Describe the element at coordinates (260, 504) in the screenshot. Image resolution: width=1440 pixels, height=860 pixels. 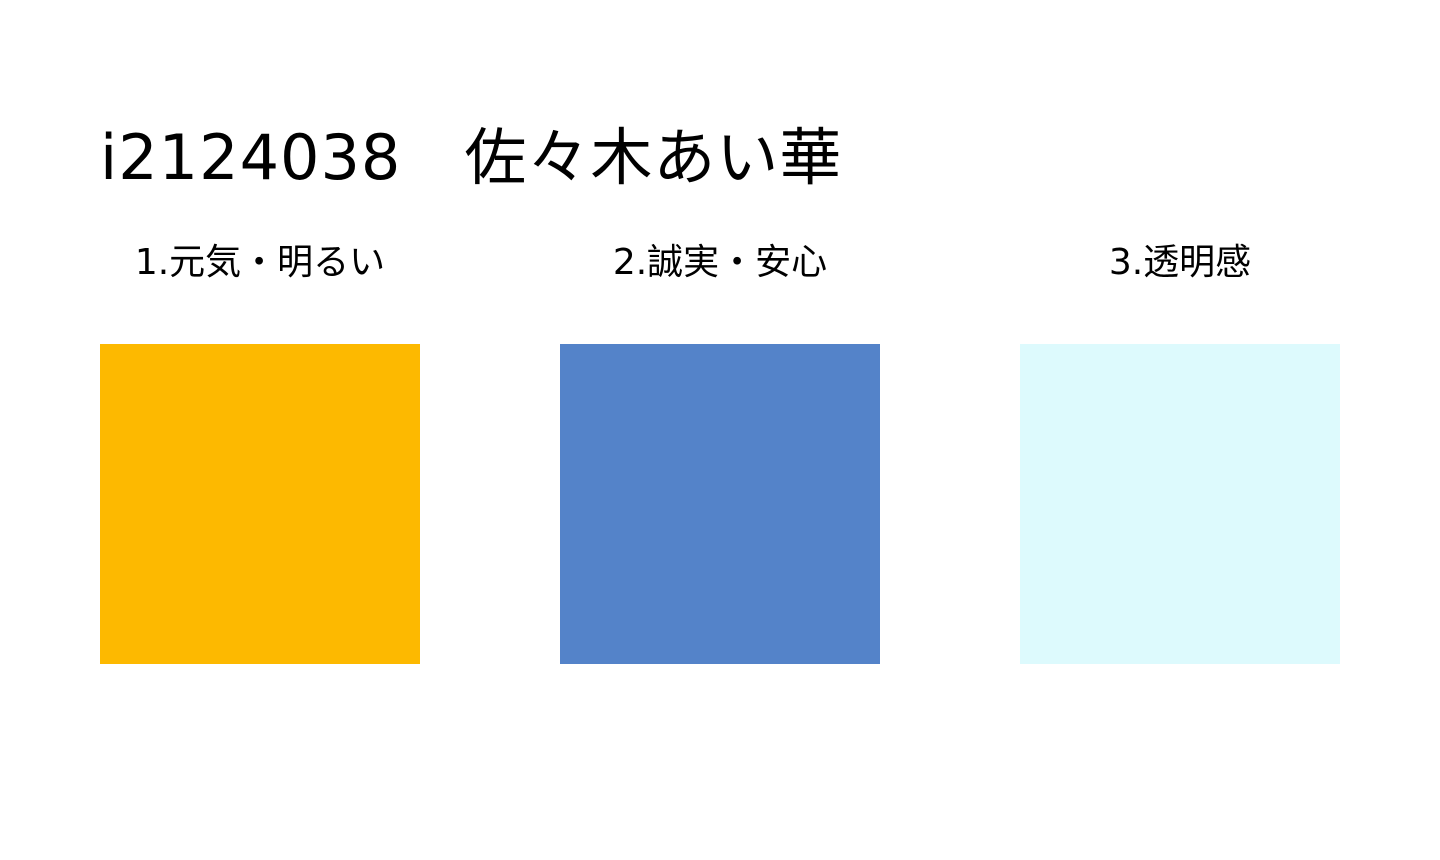
I see `color-swatch-yellow` at that location.